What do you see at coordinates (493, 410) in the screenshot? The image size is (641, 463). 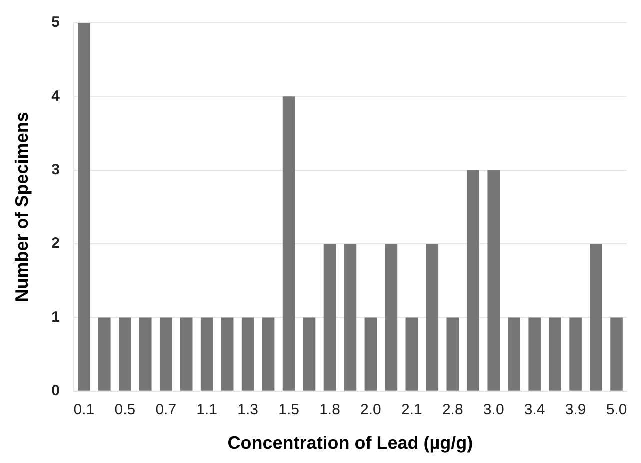 I see `x-tick-label: 3.0` at bounding box center [493, 410].